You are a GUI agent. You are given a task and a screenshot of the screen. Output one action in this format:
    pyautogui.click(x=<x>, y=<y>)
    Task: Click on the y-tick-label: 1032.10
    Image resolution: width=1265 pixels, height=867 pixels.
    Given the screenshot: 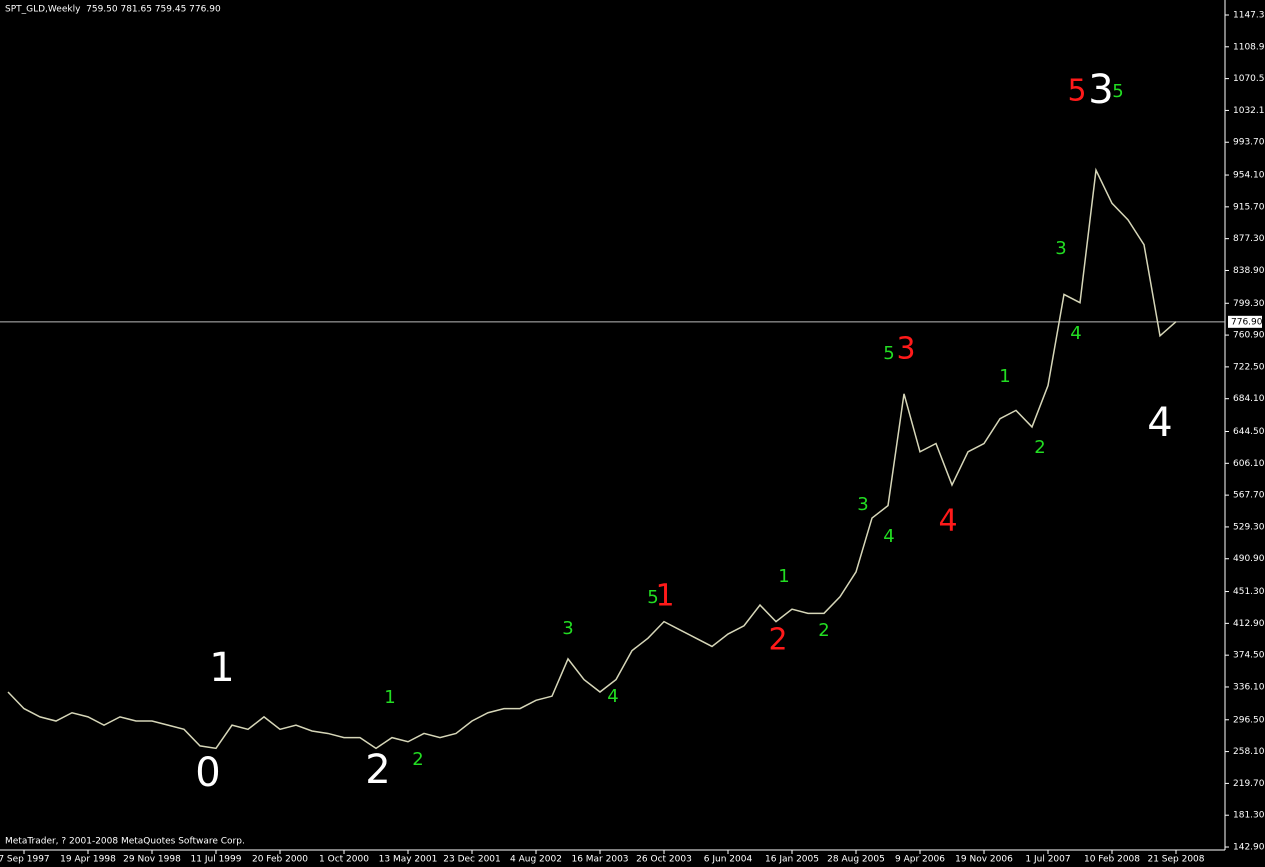 What is the action you would take?
    pyautogui.click(x=1249, y=111)
    